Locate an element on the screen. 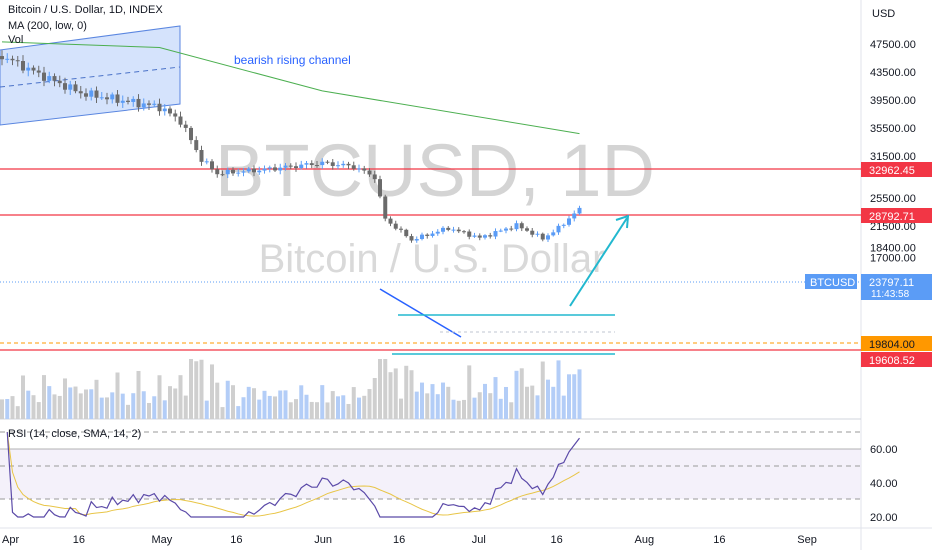 The height and width of the screenshot is (550, 932). ma-200-line is located at coordinates (290, 88).